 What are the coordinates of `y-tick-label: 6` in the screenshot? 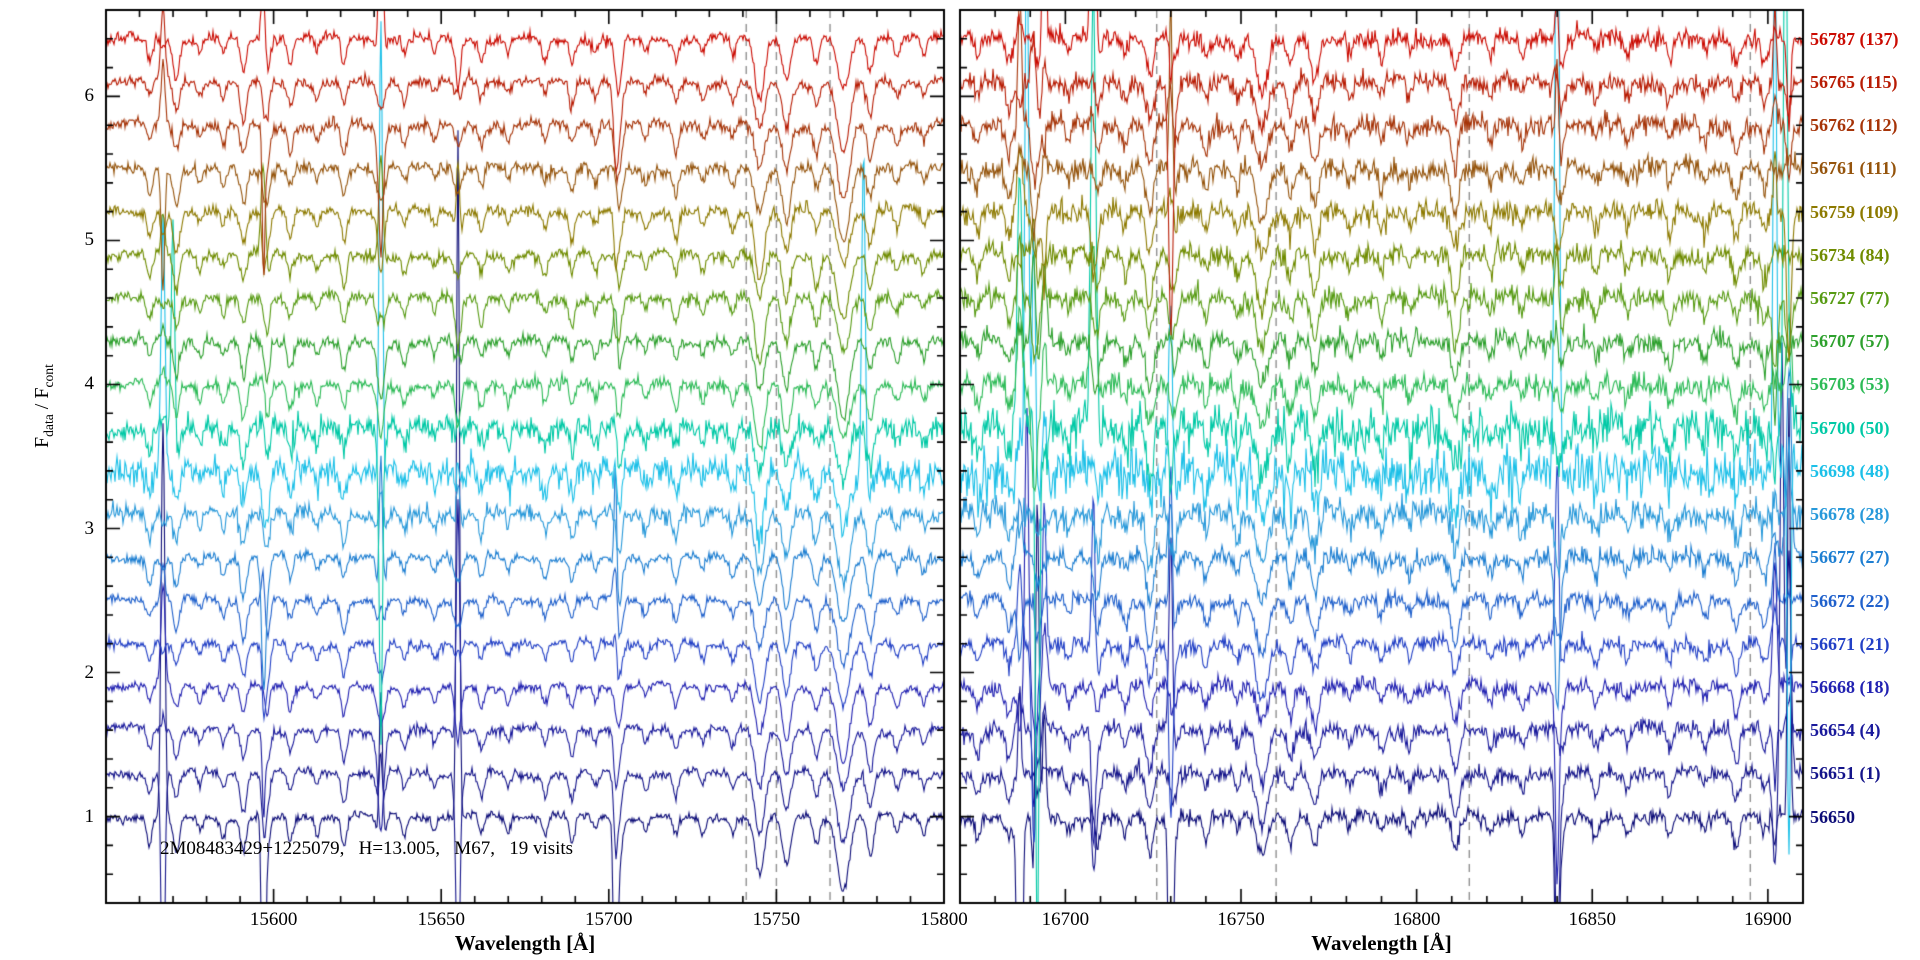 It's located at (89, 96).